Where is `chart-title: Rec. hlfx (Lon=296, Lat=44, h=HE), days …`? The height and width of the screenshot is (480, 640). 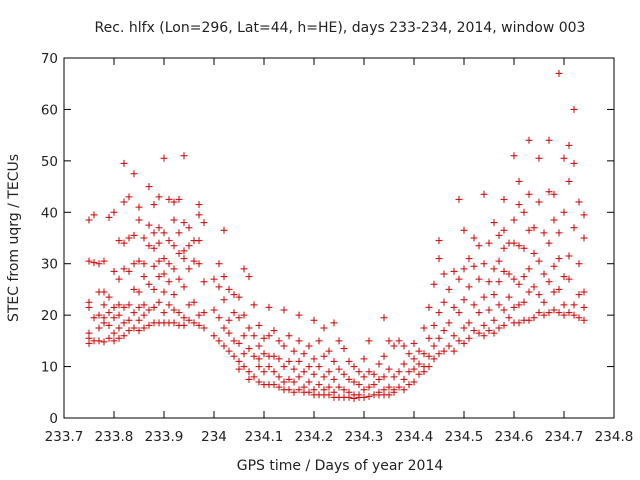 chart-title: Rec. hlfx (Lon=296, Lat=44, h=HE), days … is located at coordinates (340, 28).